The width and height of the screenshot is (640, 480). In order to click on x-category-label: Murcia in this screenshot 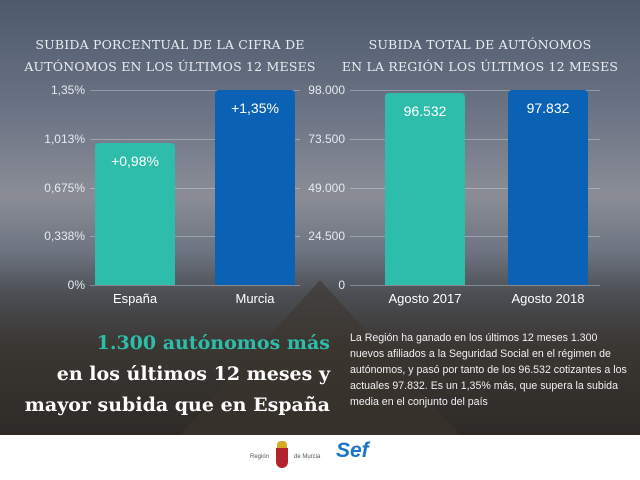, I will do `click(255, 298)`.